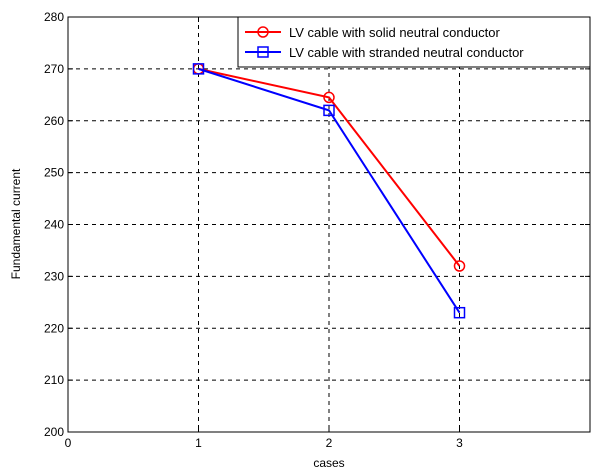  Describe the element at coordinates (54, 276) in the screenshot. I see `y-tick-label: 230` at that location.